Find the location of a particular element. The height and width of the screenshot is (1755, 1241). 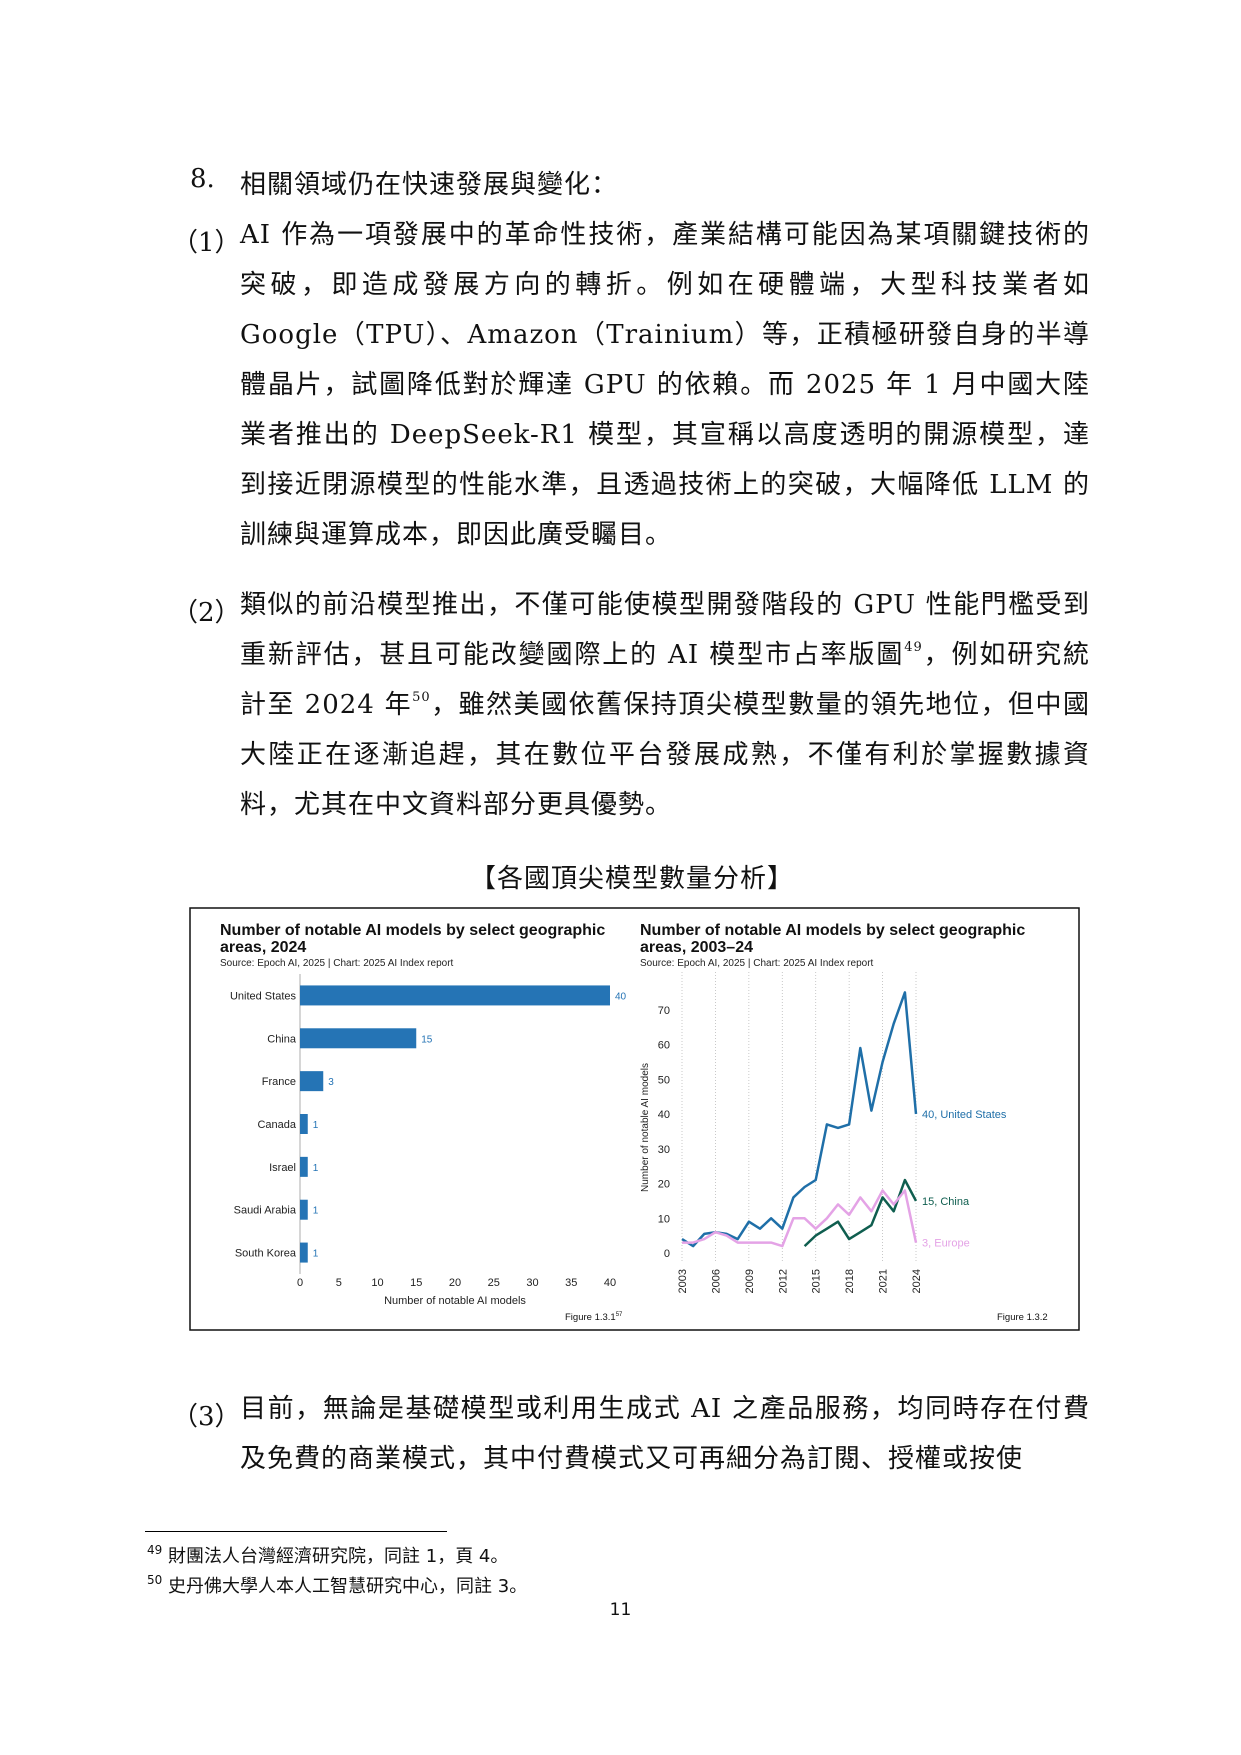

end-label: 40, United States is located at coordinates (964, 1115).